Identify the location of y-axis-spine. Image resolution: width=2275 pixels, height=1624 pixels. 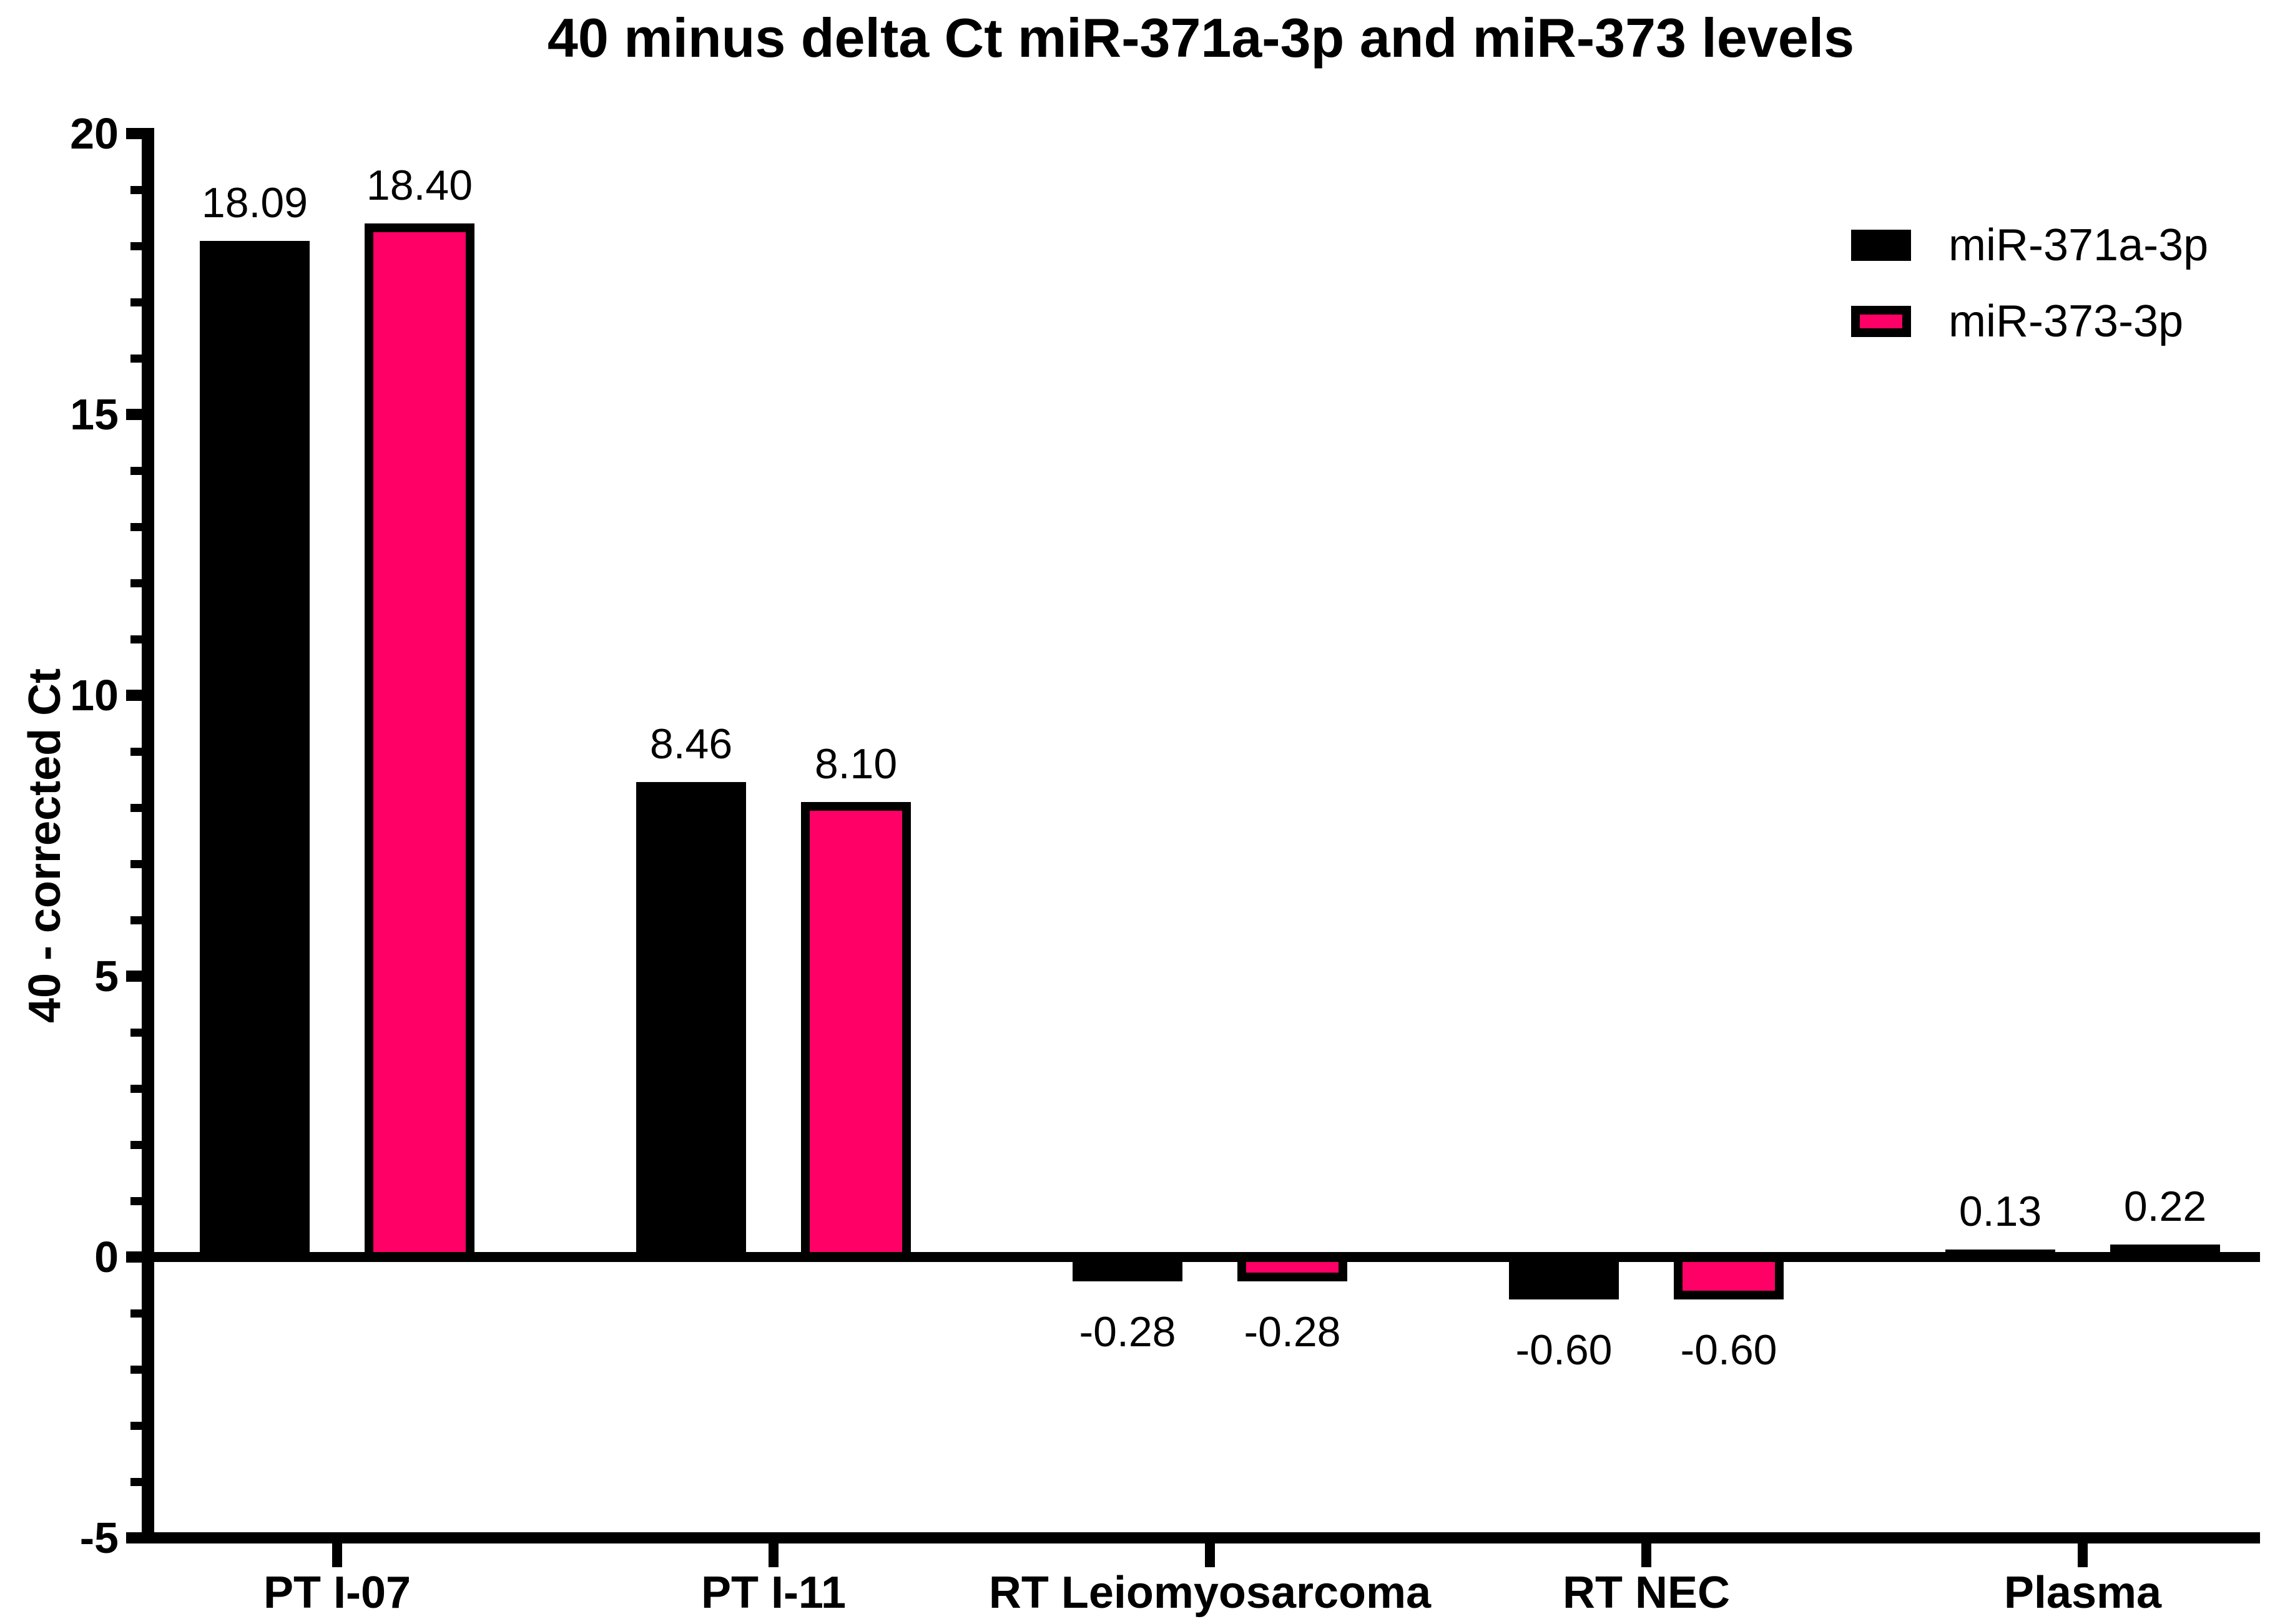
(148, 835).